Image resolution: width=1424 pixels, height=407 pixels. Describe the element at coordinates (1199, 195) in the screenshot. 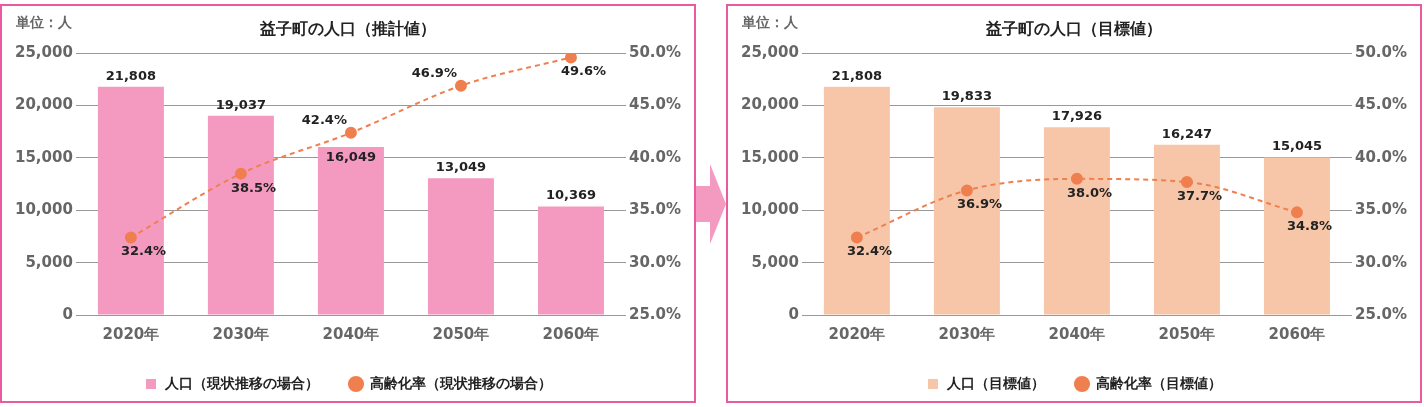

I see `data-label: 37.7%` at that location.